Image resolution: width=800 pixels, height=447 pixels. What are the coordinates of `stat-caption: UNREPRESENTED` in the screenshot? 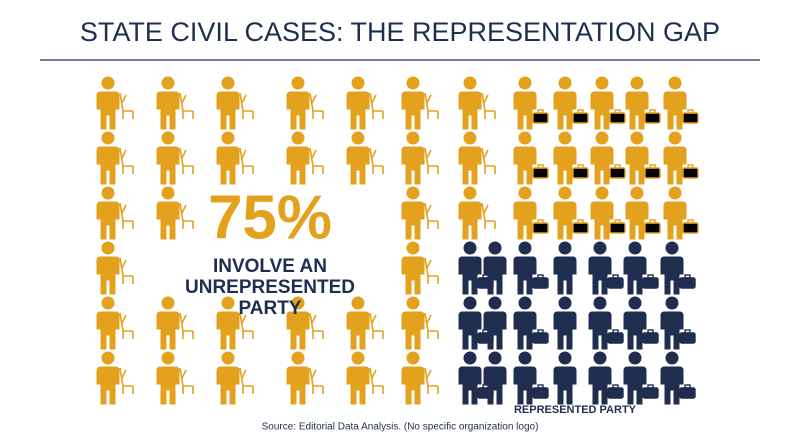 It's located at (270, 287).